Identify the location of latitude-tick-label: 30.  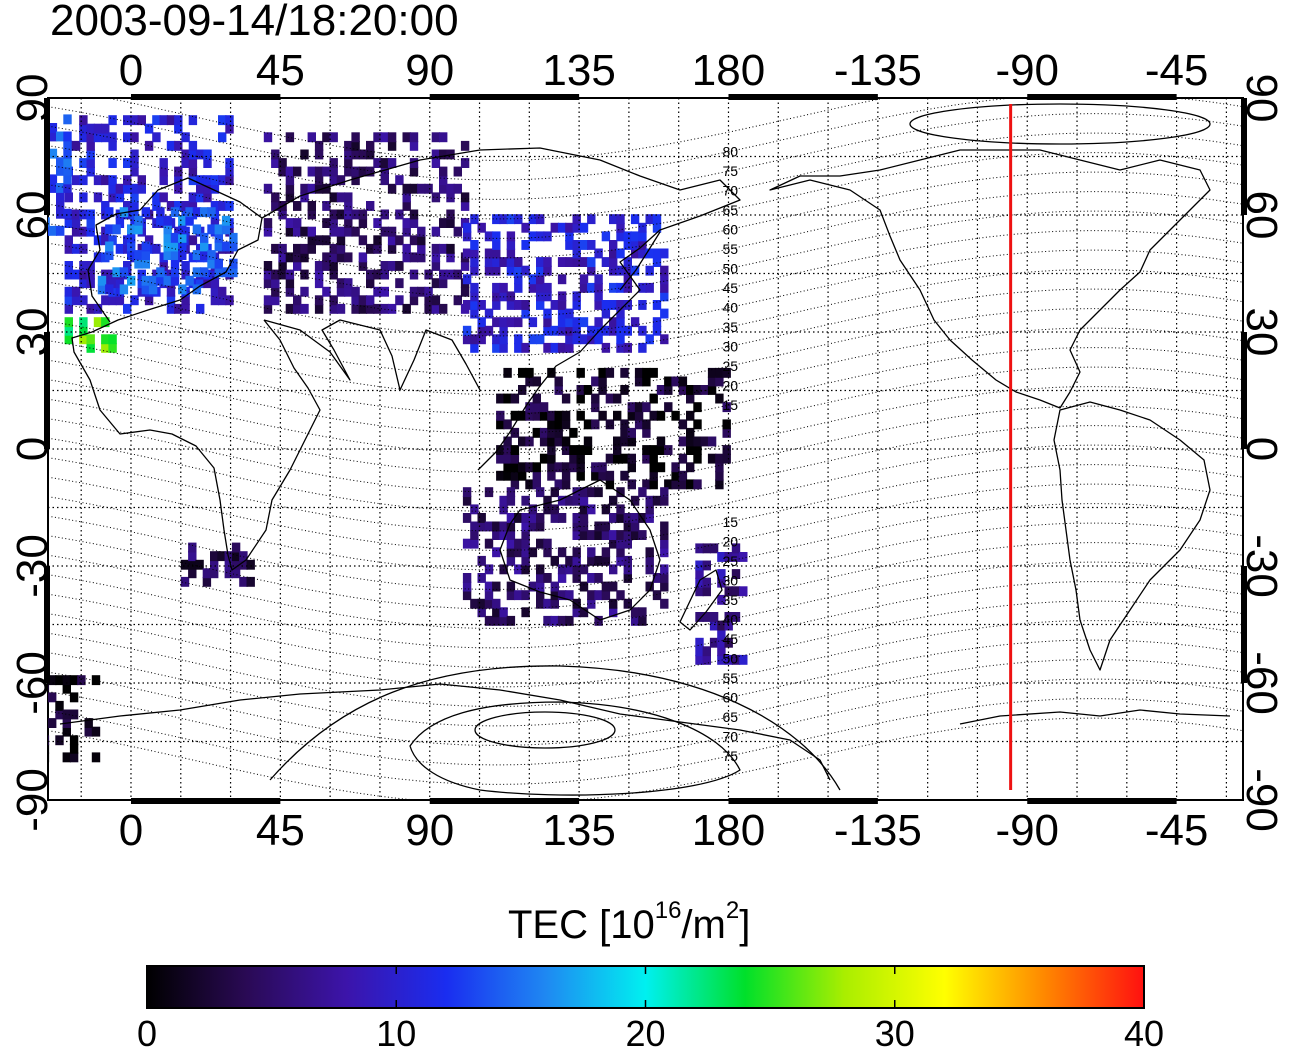
(1261, 332).